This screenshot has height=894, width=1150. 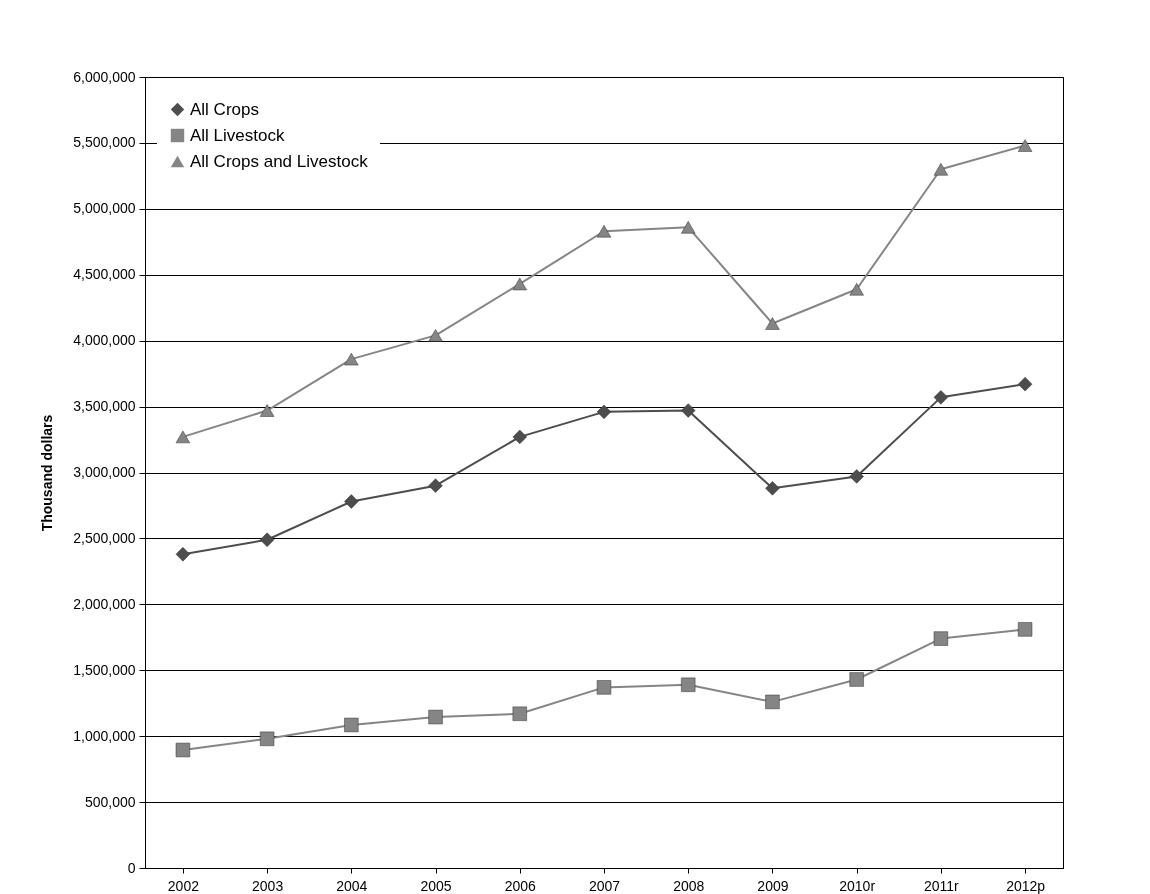 I want to click on y-tick-label: 2,500,000, so click(x=104, y=537).